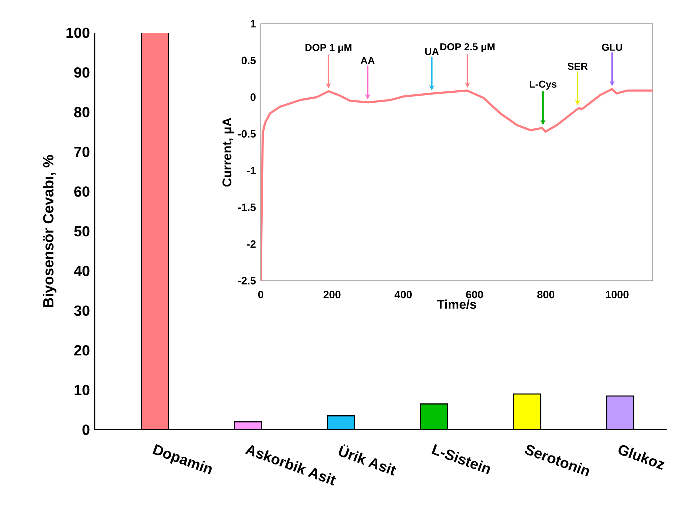 This screenshot has width=678, height=517. Describe the element at coordinates (546, 295) in the screenshot. I see `x-tick-label: 800` at that location.